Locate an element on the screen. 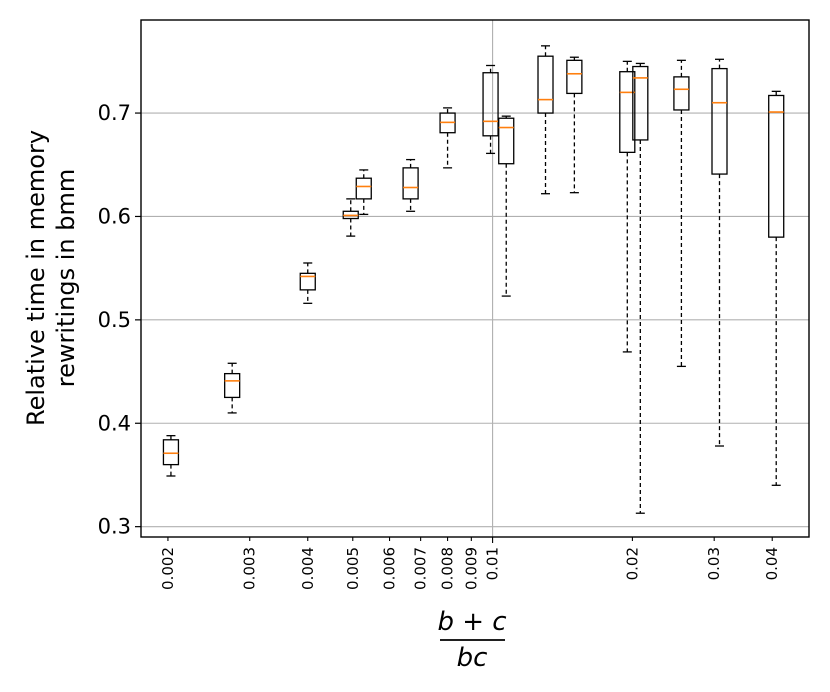  x-tick-label: 0.005 is located at coordinates (353, 568).